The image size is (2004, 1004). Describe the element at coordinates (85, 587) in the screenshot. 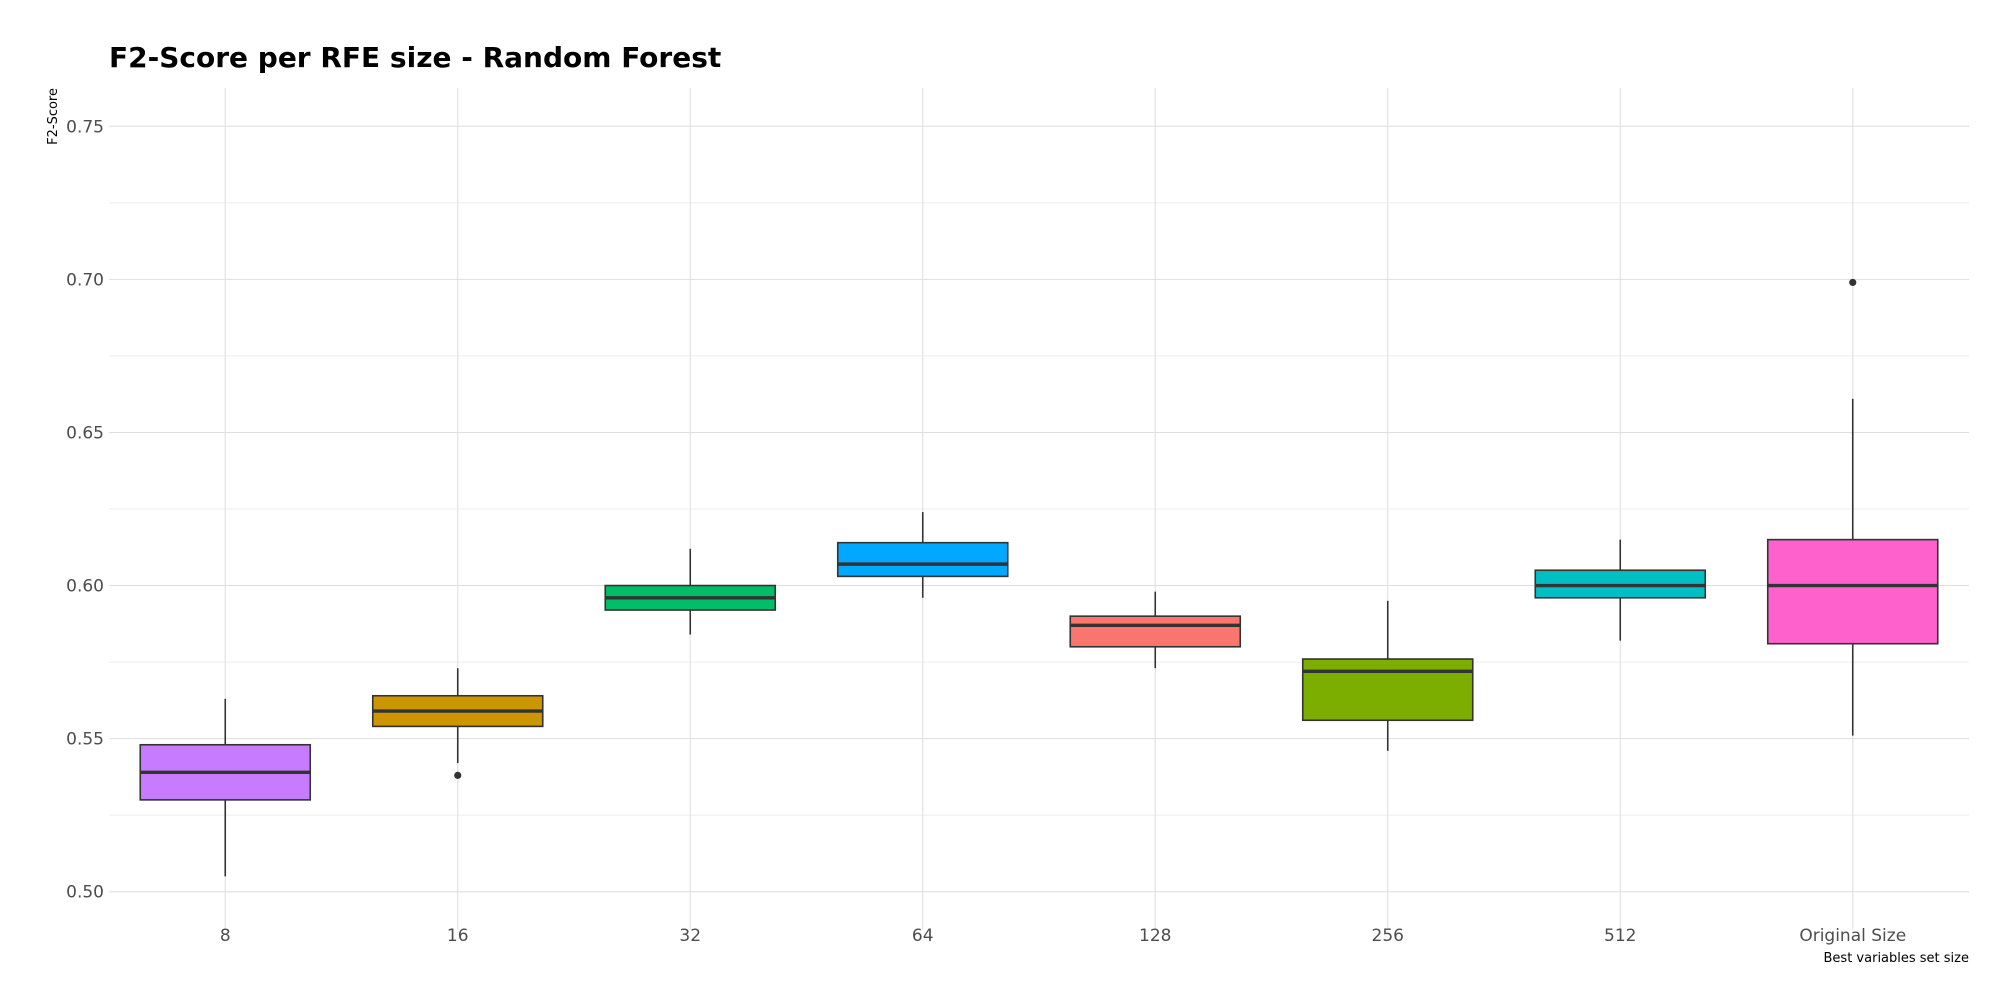

I see `y-tick-label: 0.60` at that location.